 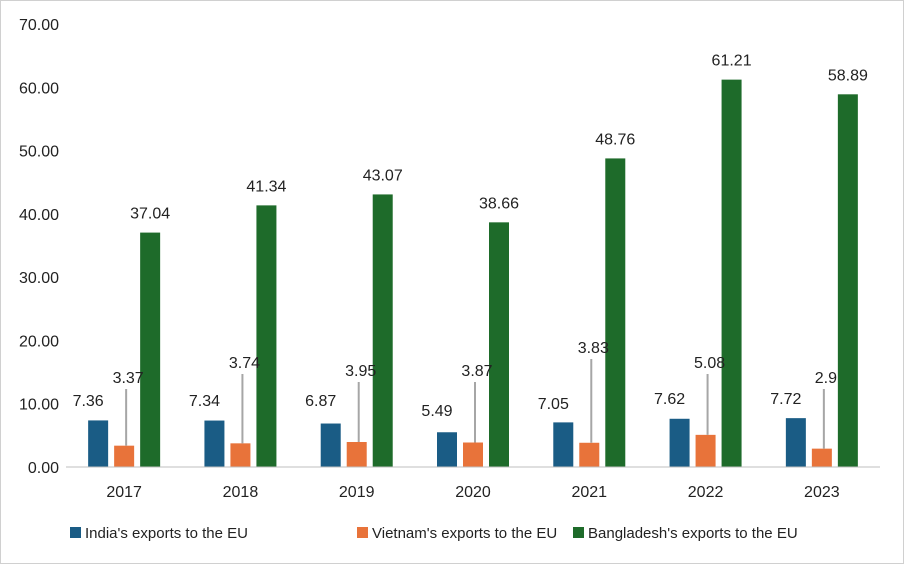 I want to click on data-label-vietnam: 5.08, so click(x=709, y=363).